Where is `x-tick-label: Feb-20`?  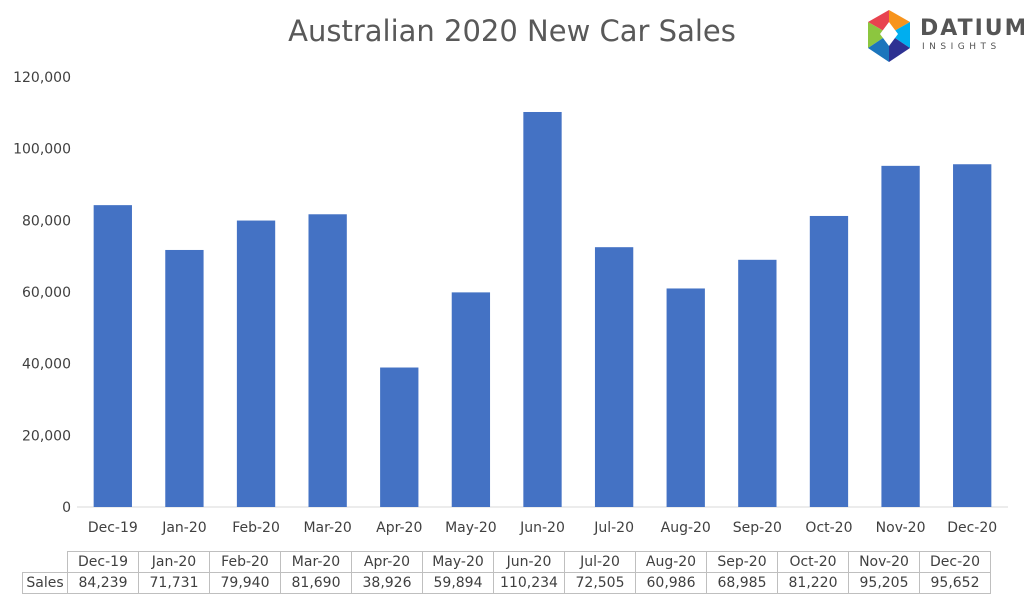 x-tick-label: Feb-20 is located at coordinates (256, 528).